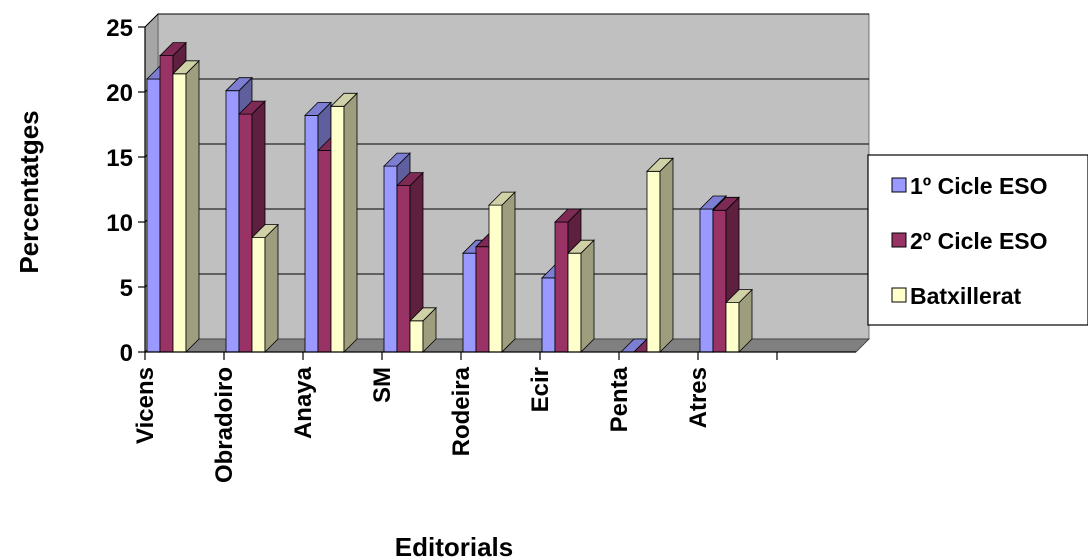 The image size is (1088, 560). What do you see at coordinates (119, 223) in the screenshot?
I see `y-tick-label: 10` at bounding box center [119, 223].